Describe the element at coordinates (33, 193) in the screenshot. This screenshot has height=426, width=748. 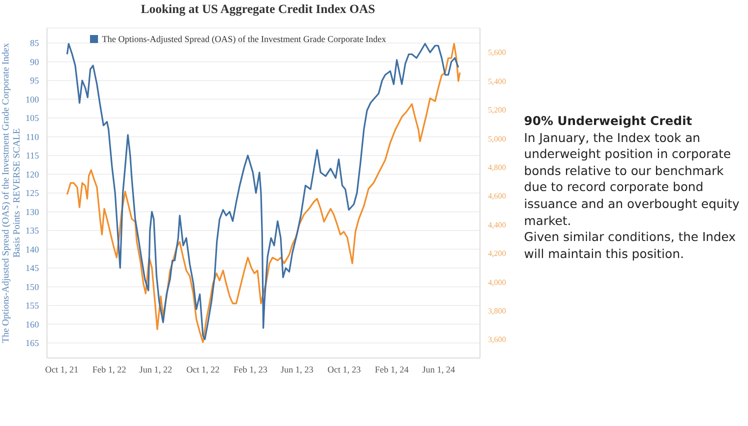
I see `y-tick-label: 125` at that location.